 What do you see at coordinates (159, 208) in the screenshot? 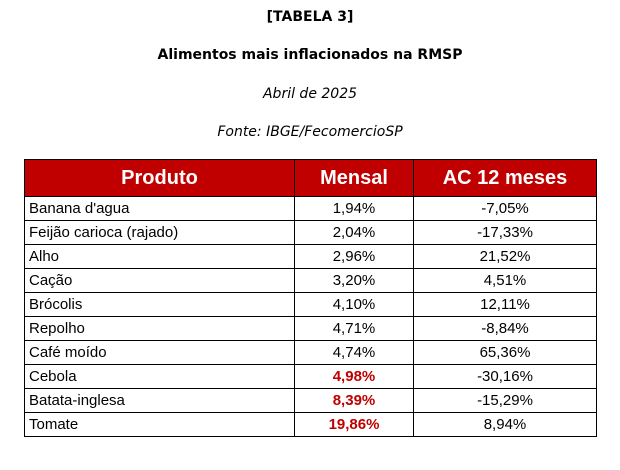
I see `cell-produto: Banana d'agua` at bounding box center [159, 208].